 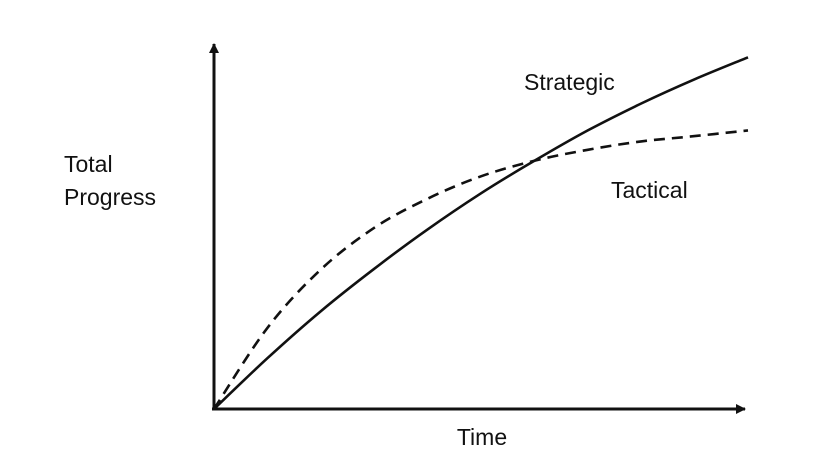 What do you see at coordinates (649, 190) in the screenshot?
I see `series-label-tactical: Tactical` at bounding box center [649, 190].